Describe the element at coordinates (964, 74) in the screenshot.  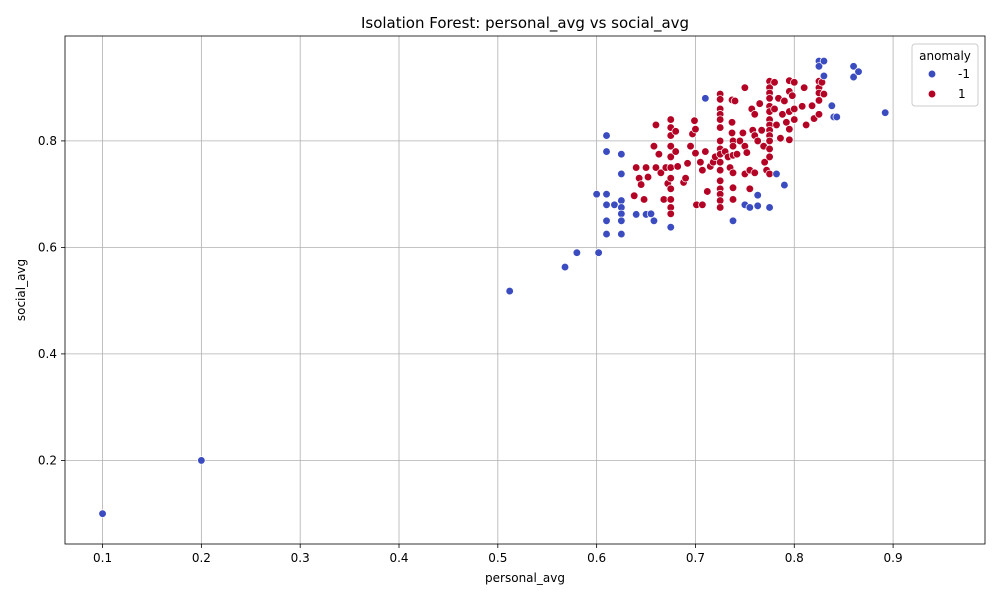
I see `legend-label-neg1: -1` at that location.